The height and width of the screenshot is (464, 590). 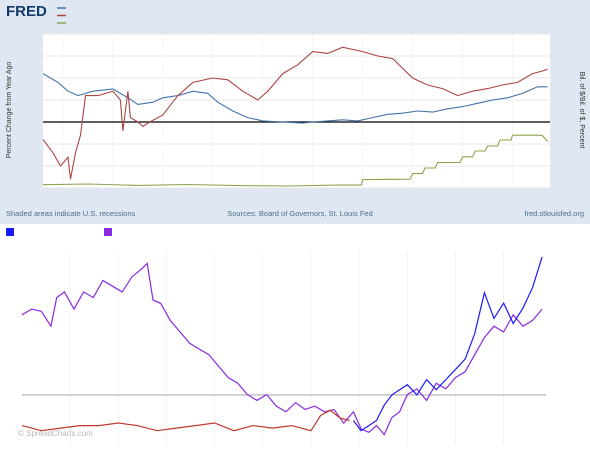 What do you see at coordinates (59, 232) in the screenshot?
I see `spreadcharts-legend` at bounding box center [59, 232].